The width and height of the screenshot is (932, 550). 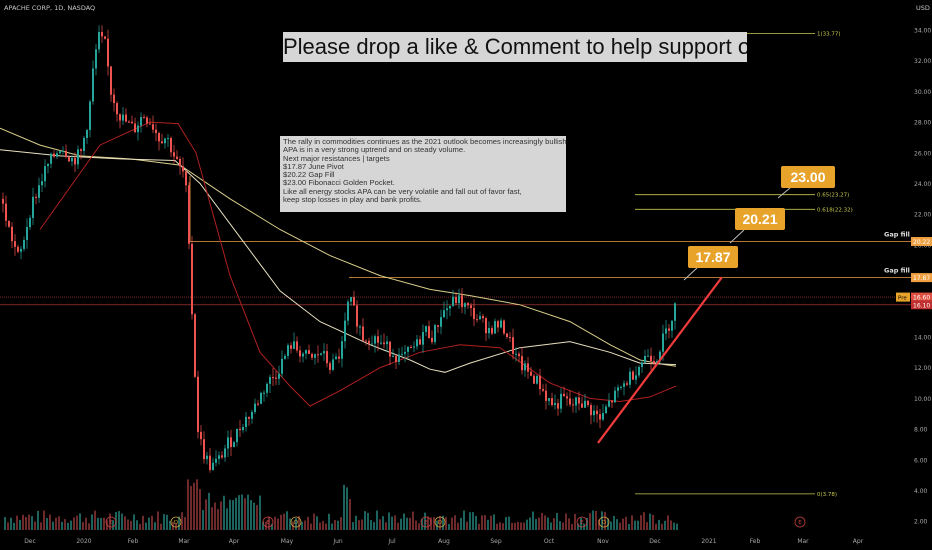 I want to click on gap-fill-label: Gap fill, so click(x=897, y=271).